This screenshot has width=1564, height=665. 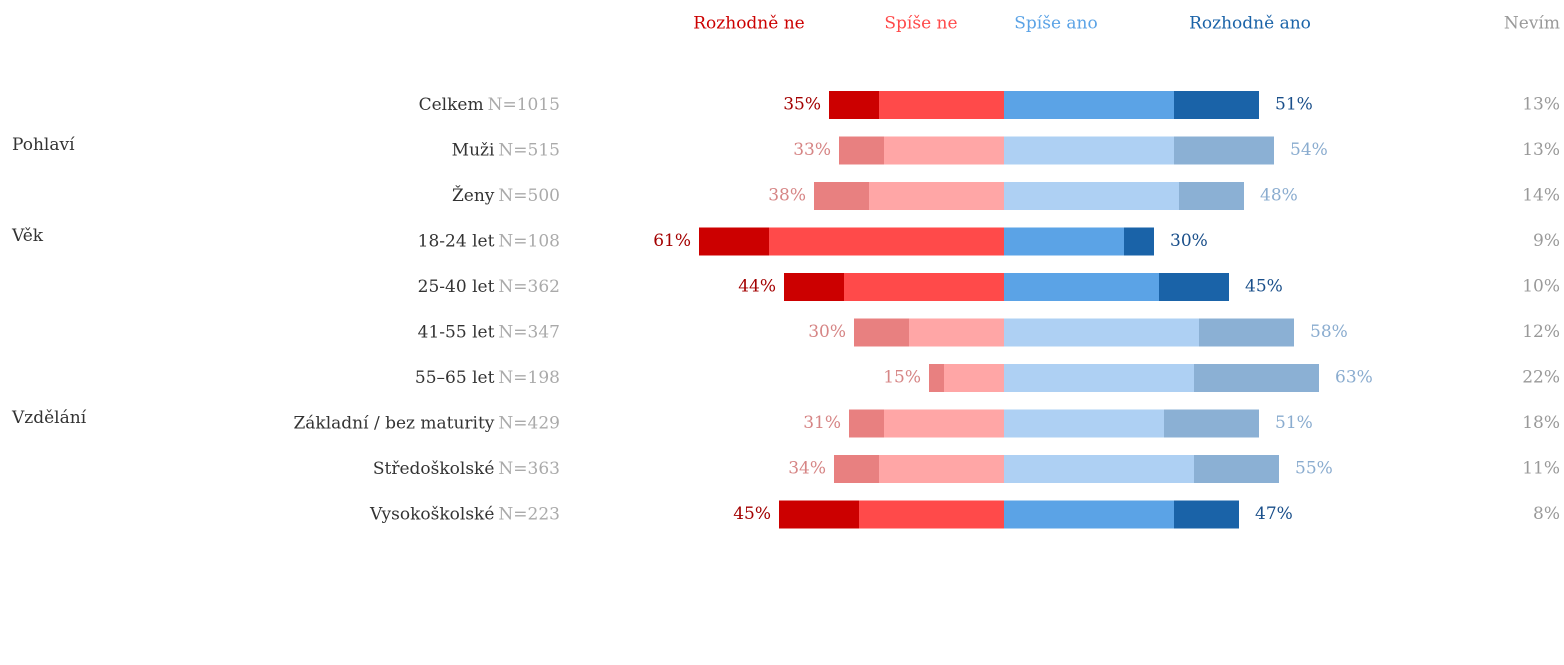 I want to click on total-label-negative: 61%, so click(x=672, y=241).